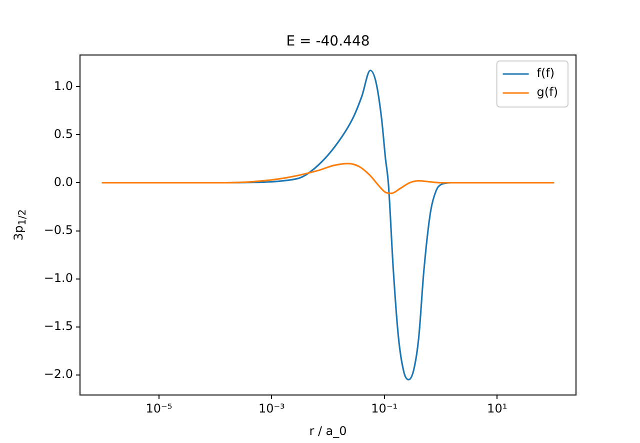 The image size is (640, 443). Describe the element at coordinates (328, 431) in the screenshot. I see `x-axis-title: r / a_0` at that location.